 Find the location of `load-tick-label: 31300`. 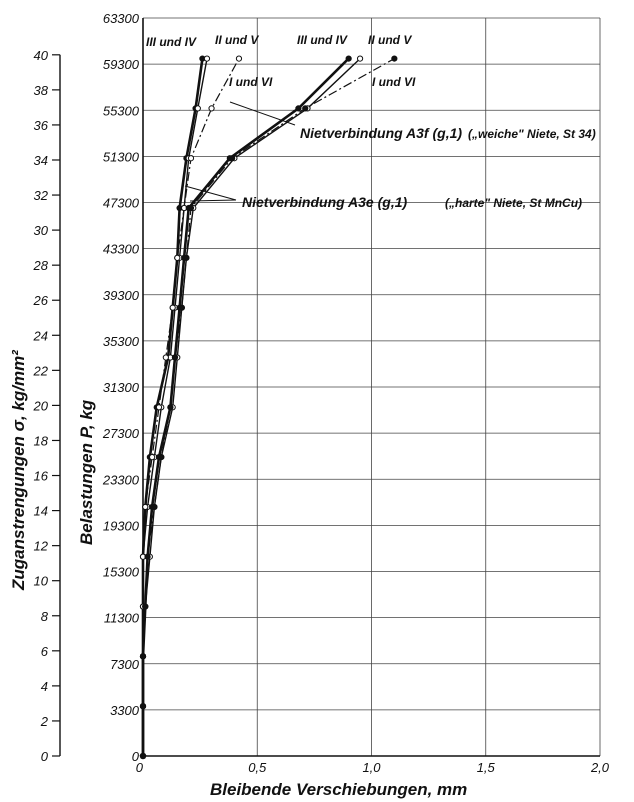

load-tick-label: 31300 is located at coordinates (121, 387).